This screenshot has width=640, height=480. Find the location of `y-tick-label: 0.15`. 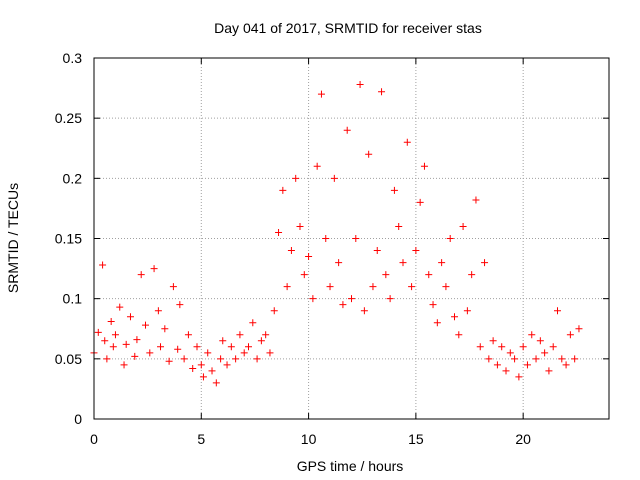

y-tick-label: 0.15 is located at coordinates (68, 239).